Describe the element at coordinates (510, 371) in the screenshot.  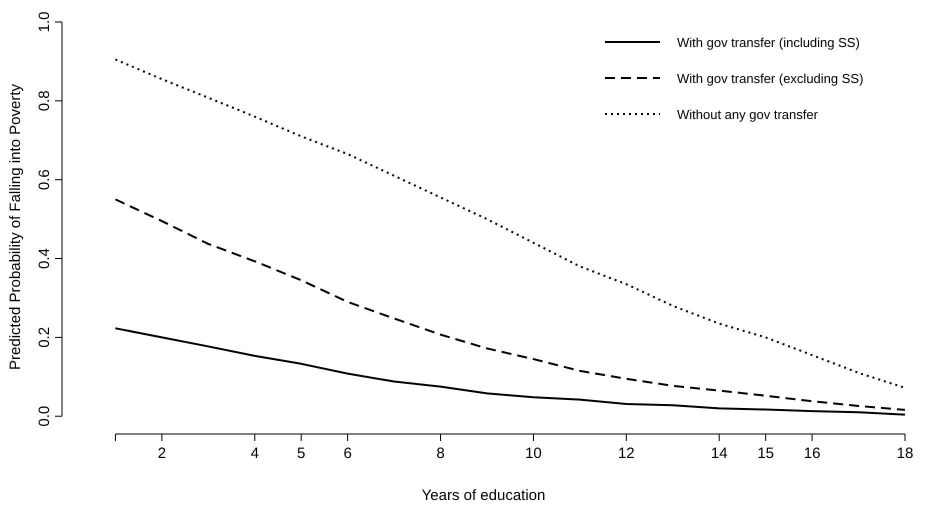
I see `line-series` at that location.